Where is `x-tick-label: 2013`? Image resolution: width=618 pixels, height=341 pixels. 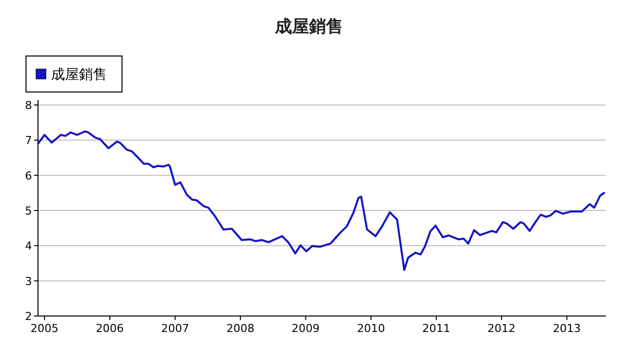 x-tick-label: 2013 is located at coordinates (566, 328).